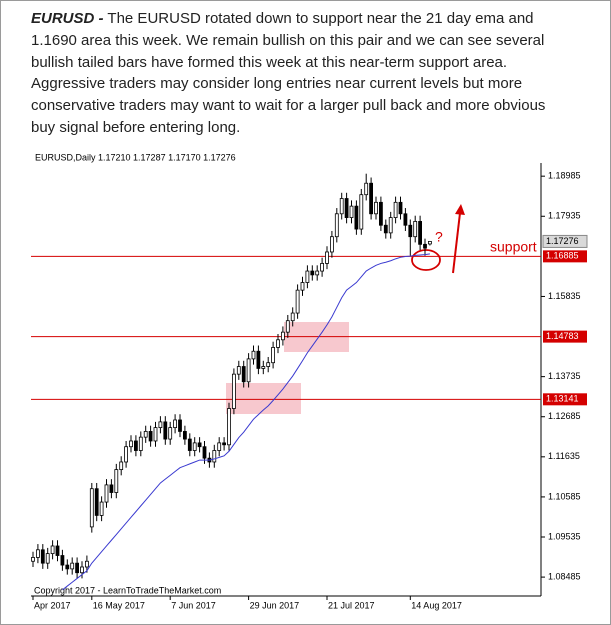  Describe the element at coordinates (564, 456) in the screenshot. I see `y-tick-label: 1.11635` at that location.